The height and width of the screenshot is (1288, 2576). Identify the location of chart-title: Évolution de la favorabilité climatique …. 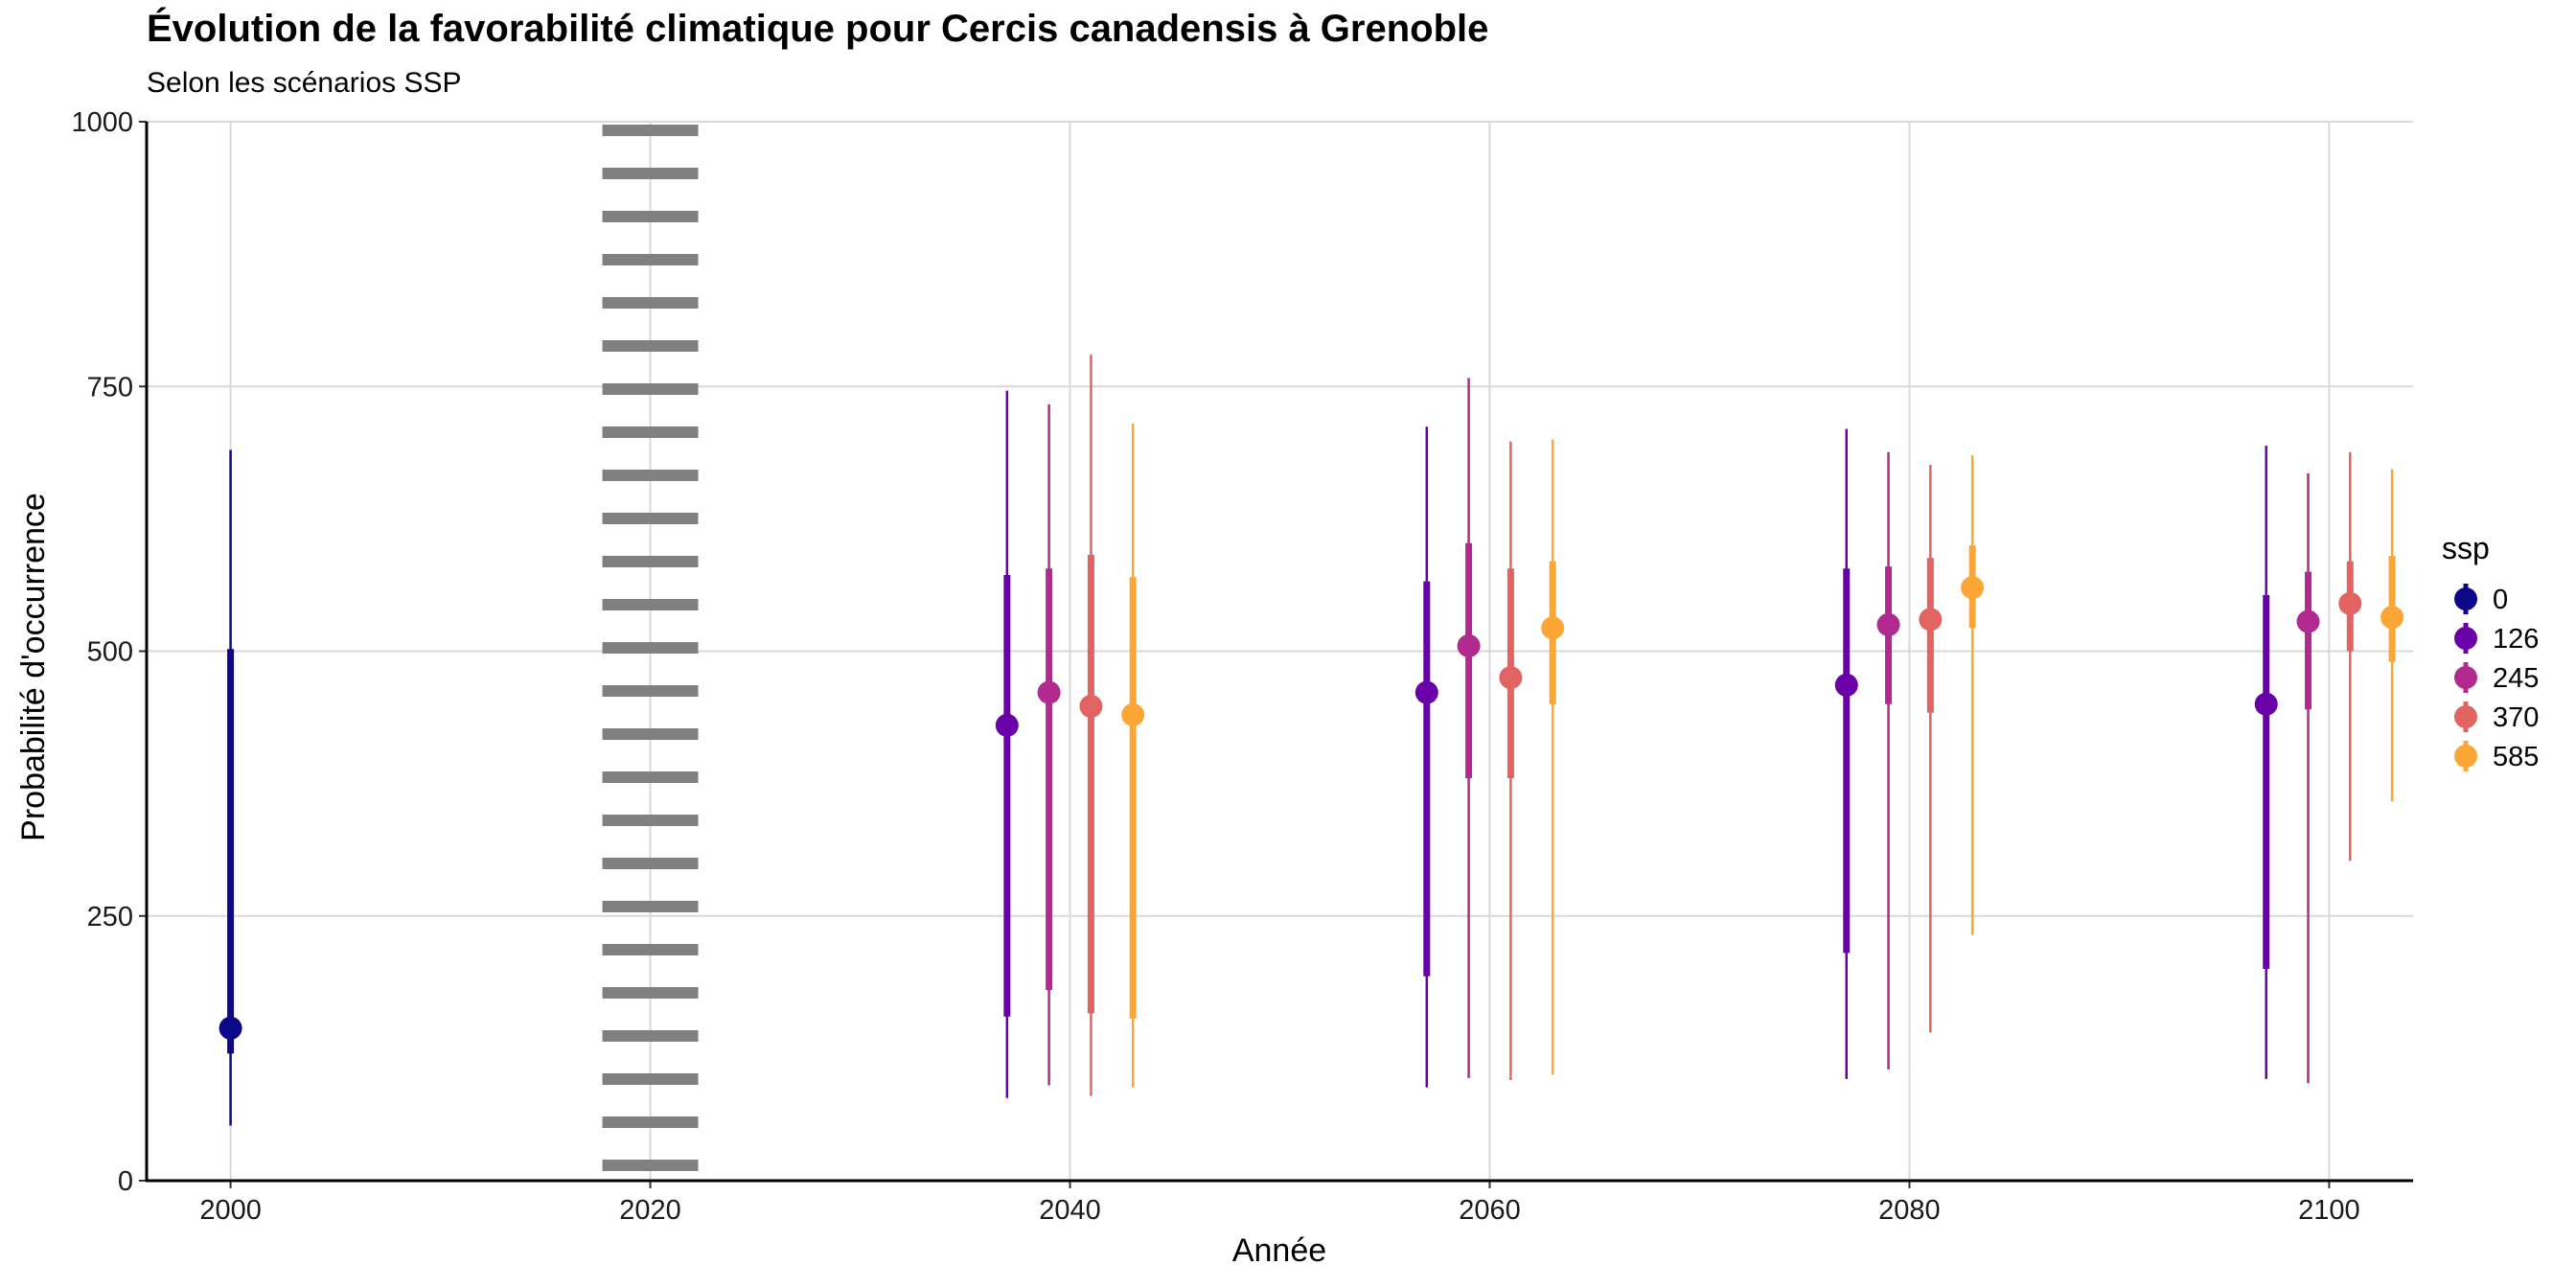
(818, 29).